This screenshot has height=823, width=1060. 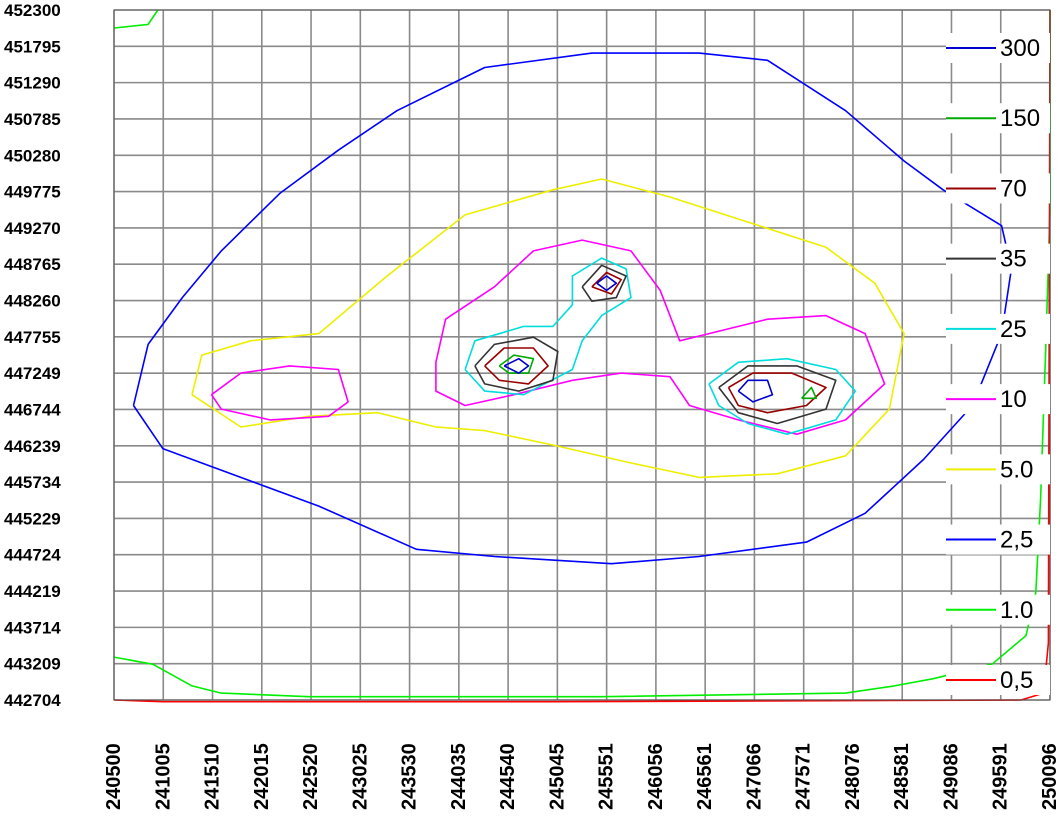 What do you see at coordinates (32, 591) in the screenshot?
I see `y-tick-label: 444219` at bounding box center [32, 591].